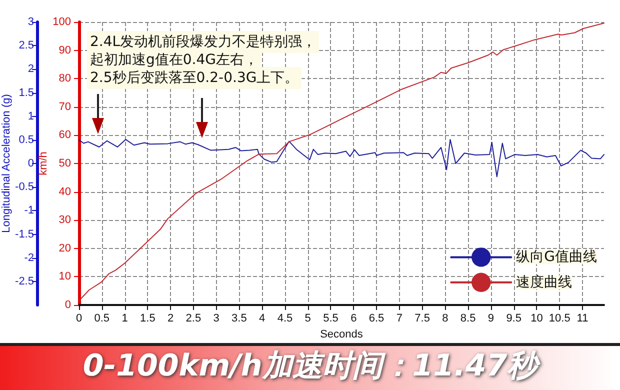 This screenshot has width=620, height=390. I want to click on annotation: 2.4L发动机前段爆发力不是特别强，, so click(203, 42).